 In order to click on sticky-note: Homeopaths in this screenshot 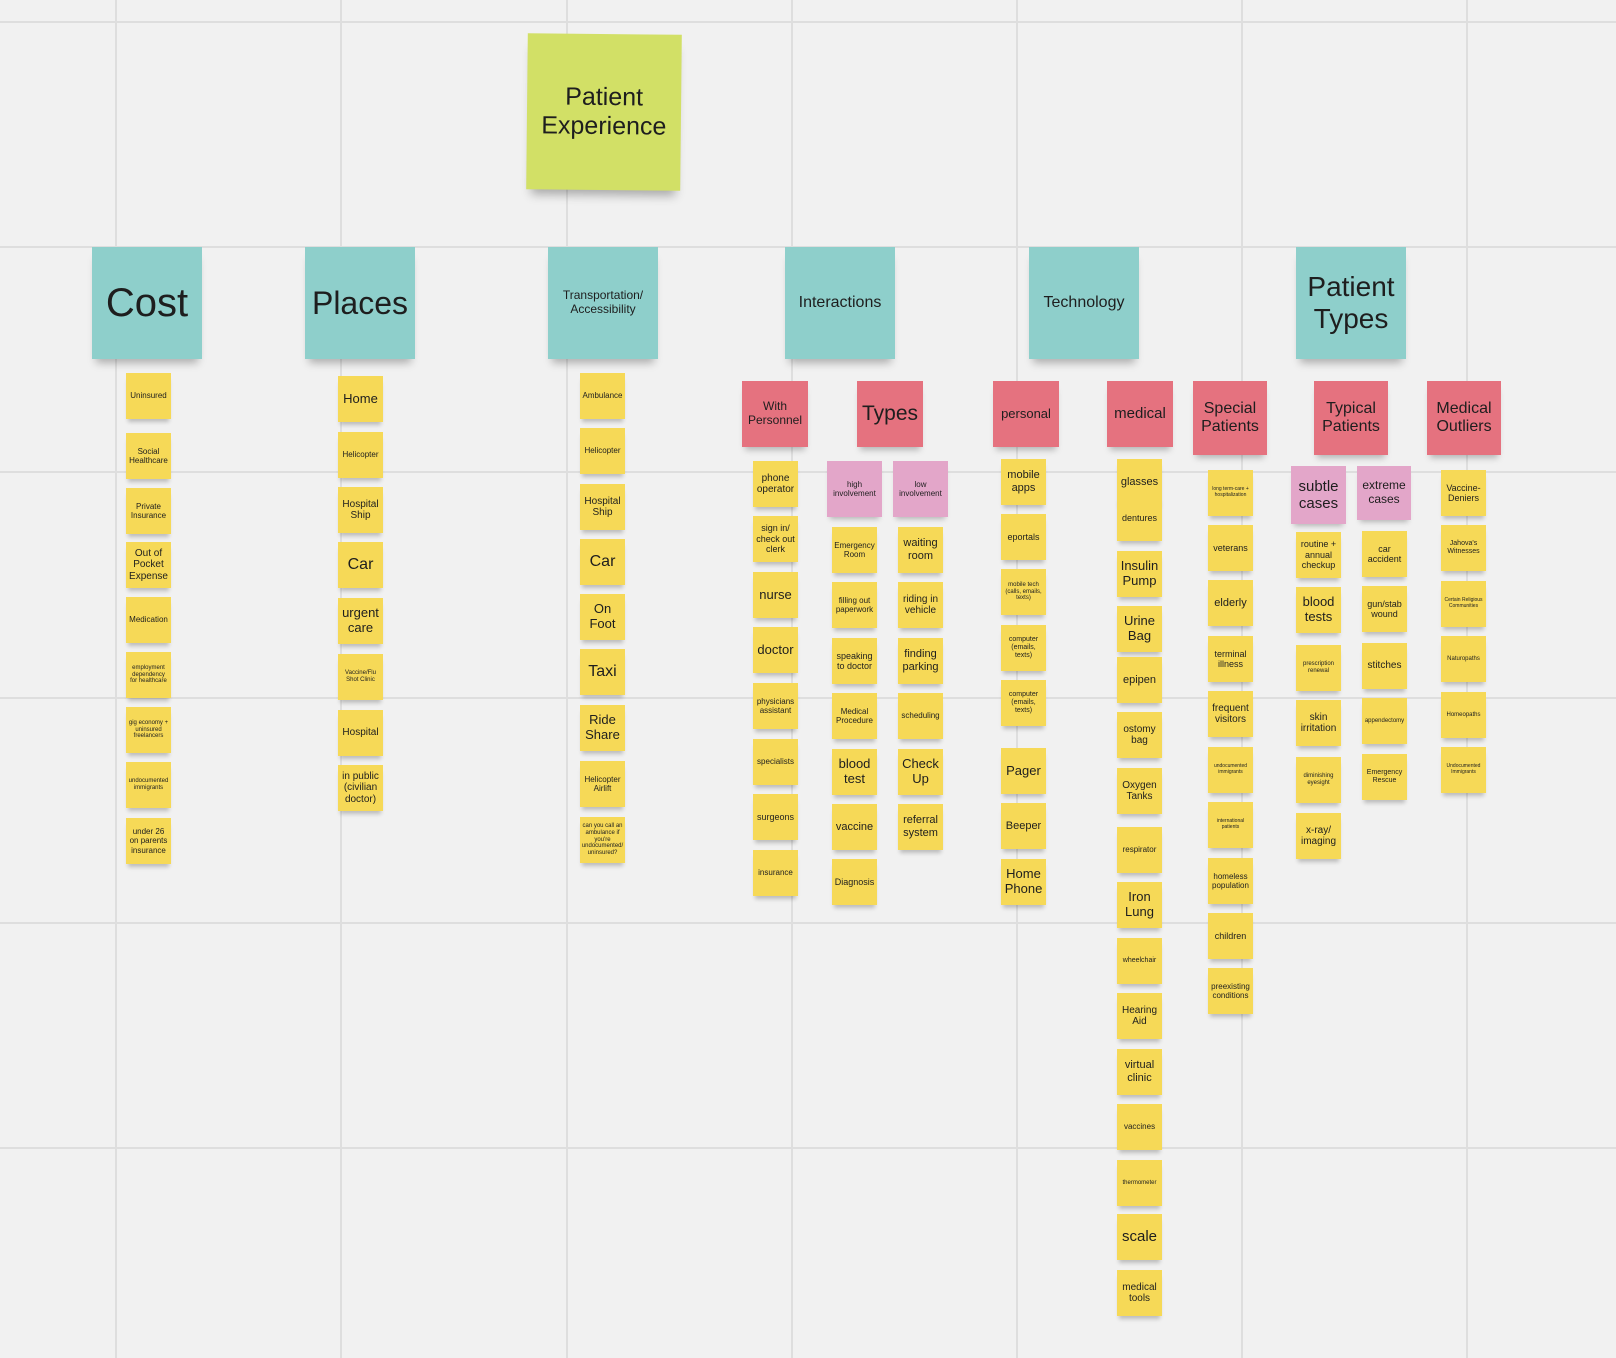, I will do `click(1463, 715)`.